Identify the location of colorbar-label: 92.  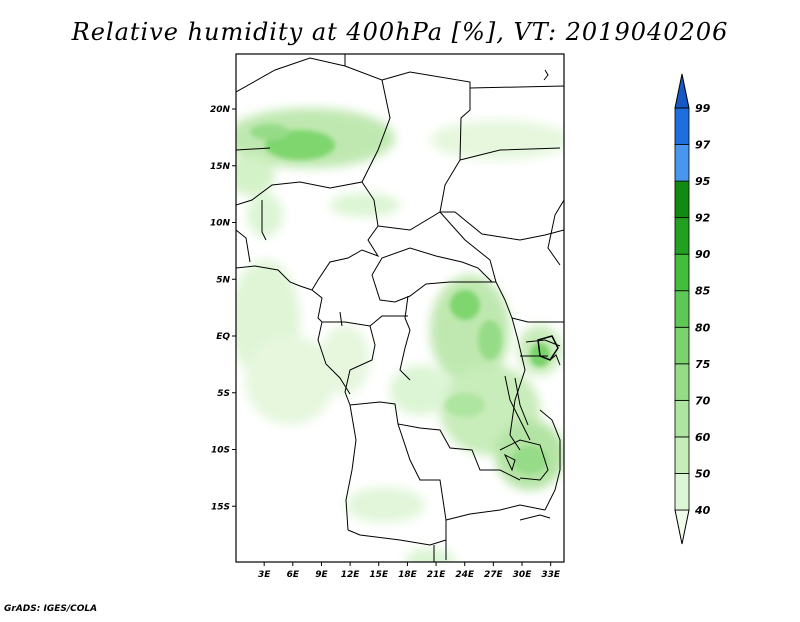
(703, 218).